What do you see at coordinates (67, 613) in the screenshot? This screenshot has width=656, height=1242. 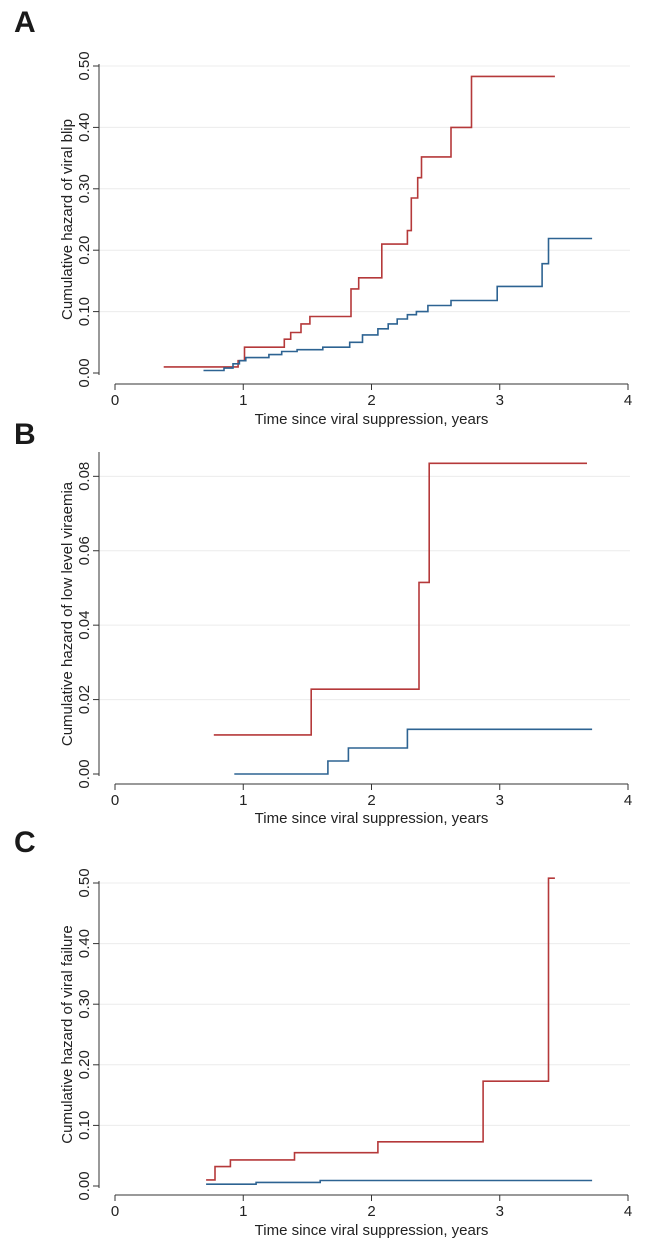 I see `y-axis-label: Cumulative hazard of low level viraemia` at bounding box center [67, 613].